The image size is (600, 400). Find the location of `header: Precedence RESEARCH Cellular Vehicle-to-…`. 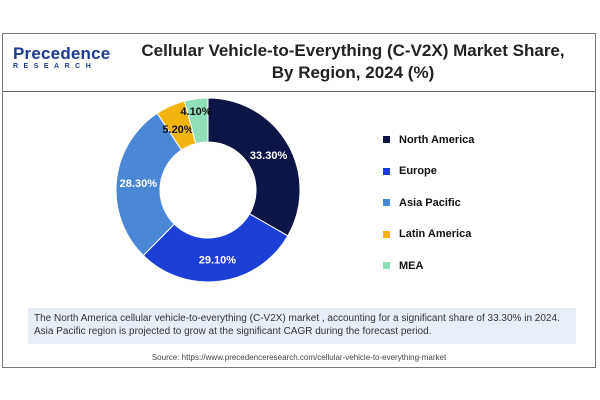

header: Precedence RESEARCH Cellular Vehicle-to-… is located at coordinates (299, 63).